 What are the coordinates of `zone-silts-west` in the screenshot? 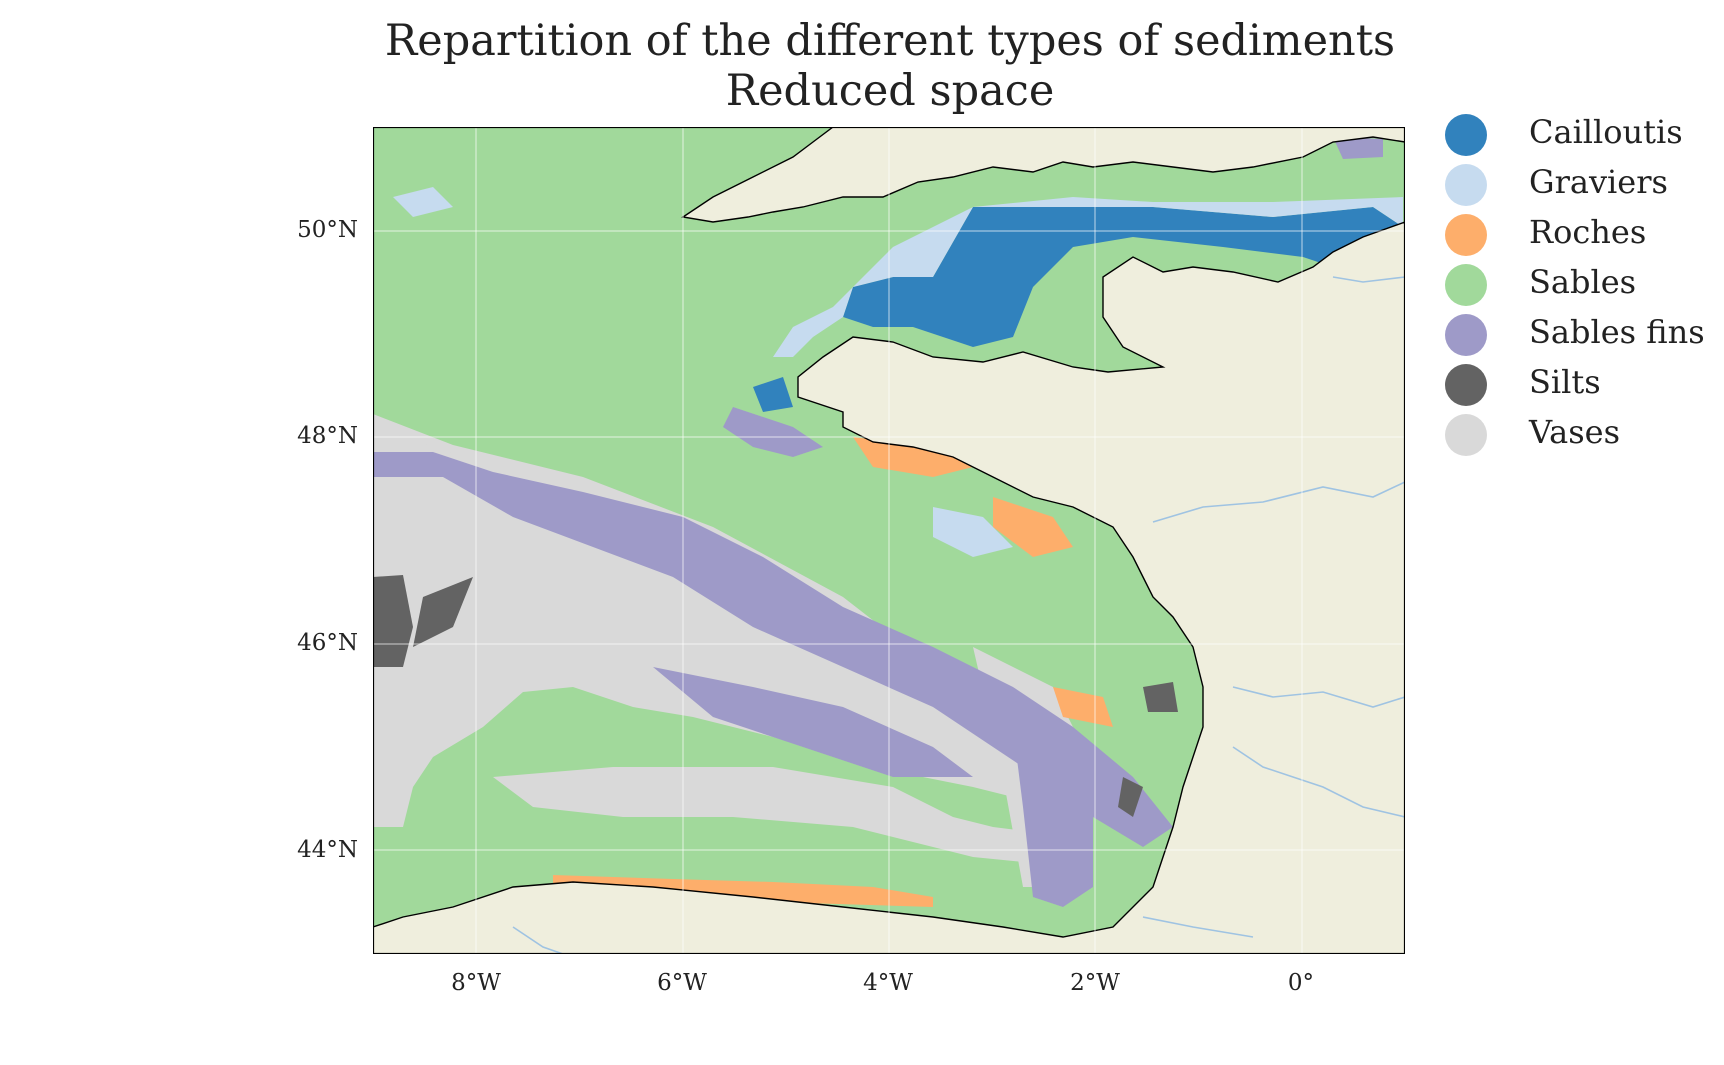 It's located at (393, 621).